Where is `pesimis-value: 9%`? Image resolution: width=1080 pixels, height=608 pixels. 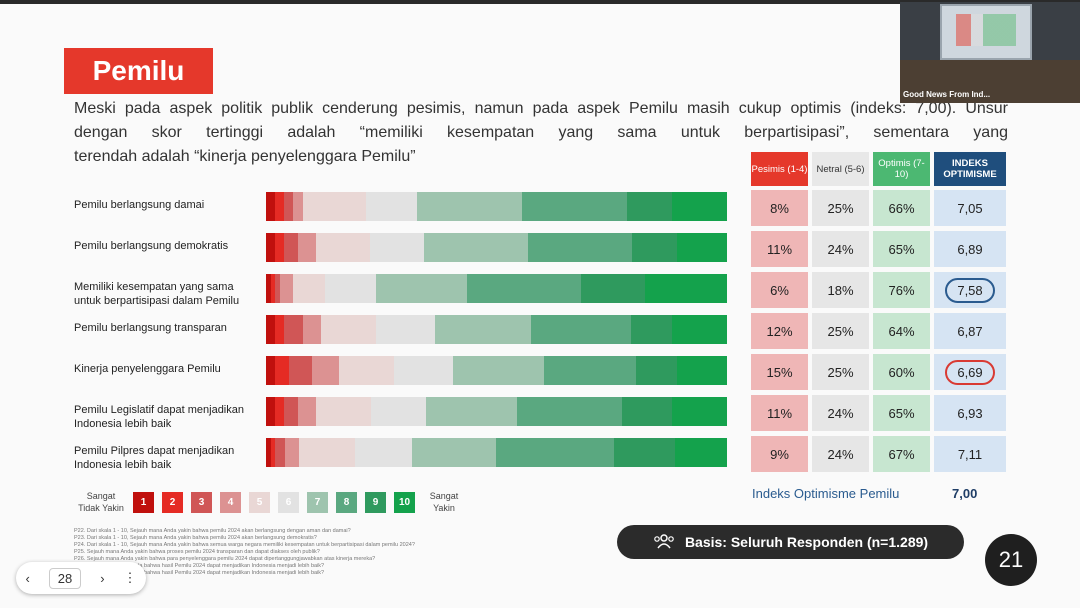
pesimis-value: 9% is located at coordinates (779, 454).